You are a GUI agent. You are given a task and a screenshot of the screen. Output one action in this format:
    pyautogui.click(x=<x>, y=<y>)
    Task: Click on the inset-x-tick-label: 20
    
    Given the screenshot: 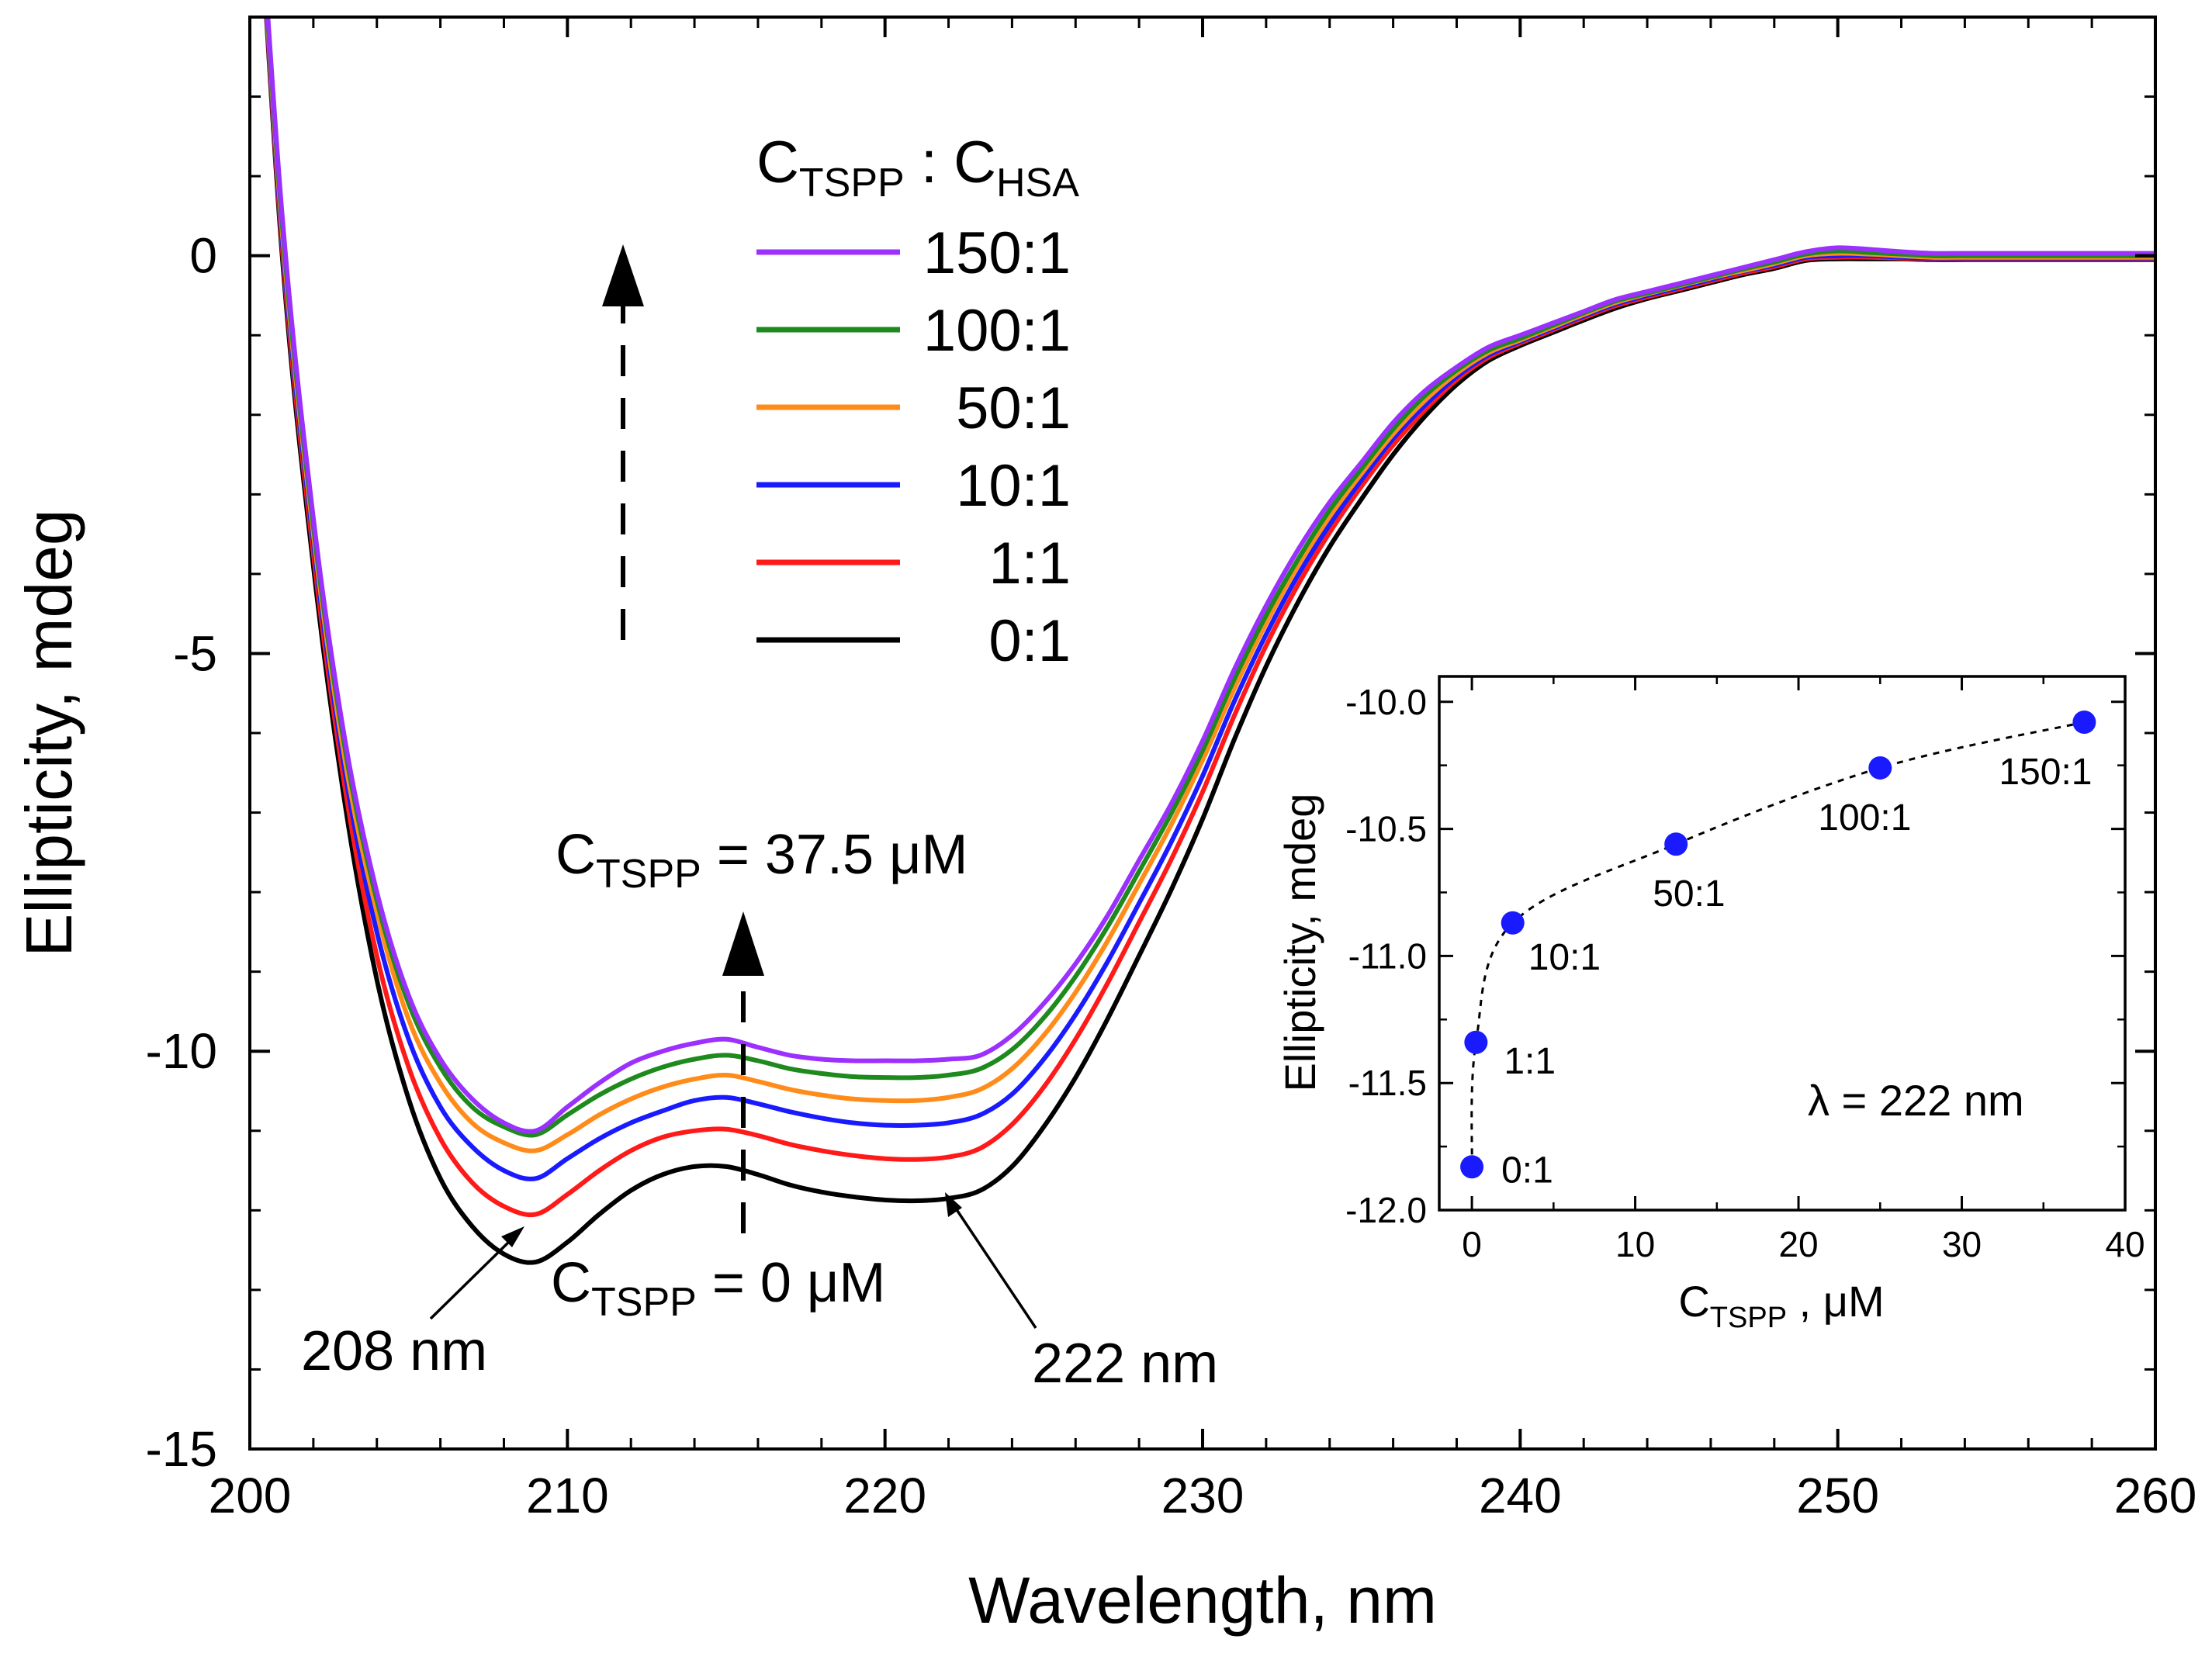 What is the action you would take?
    pyautogui.click(x=1798, y=1244)
    